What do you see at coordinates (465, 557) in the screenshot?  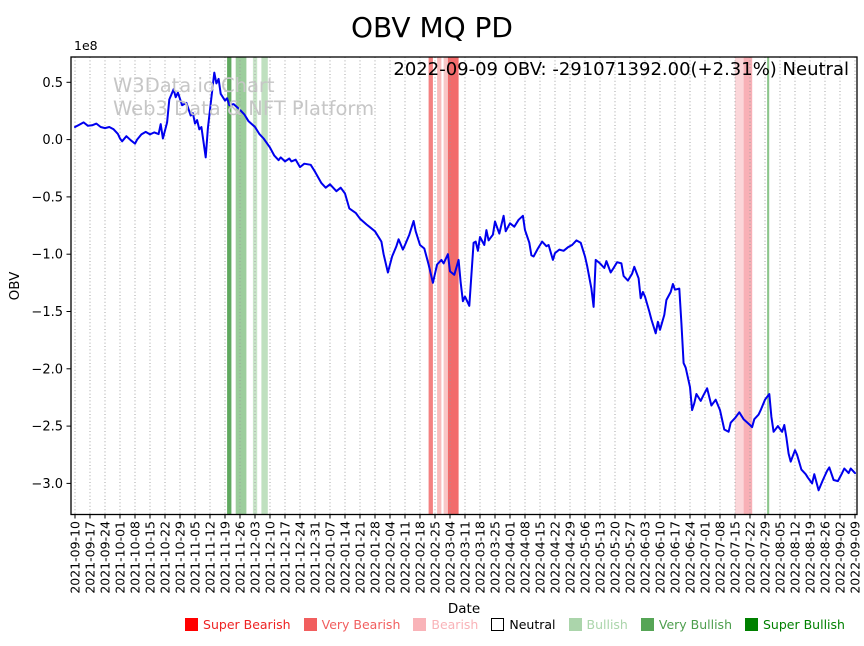 I see `x-tick-label: 2022-03-11` at bounding box center [465, 557].